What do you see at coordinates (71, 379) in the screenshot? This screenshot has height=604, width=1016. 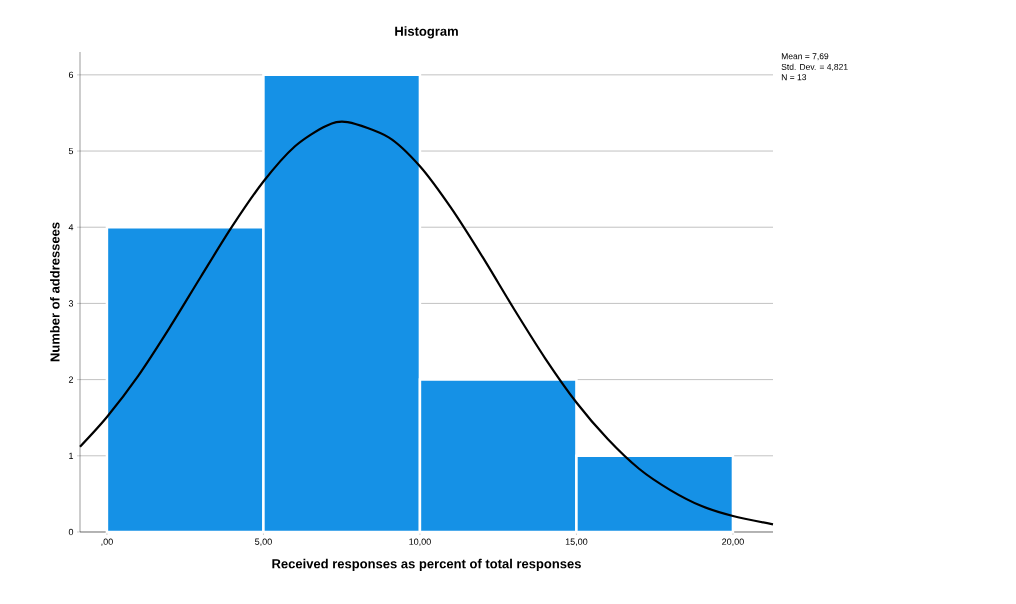 I see `y-tick-label: 2` at bounding box center [71, 379].